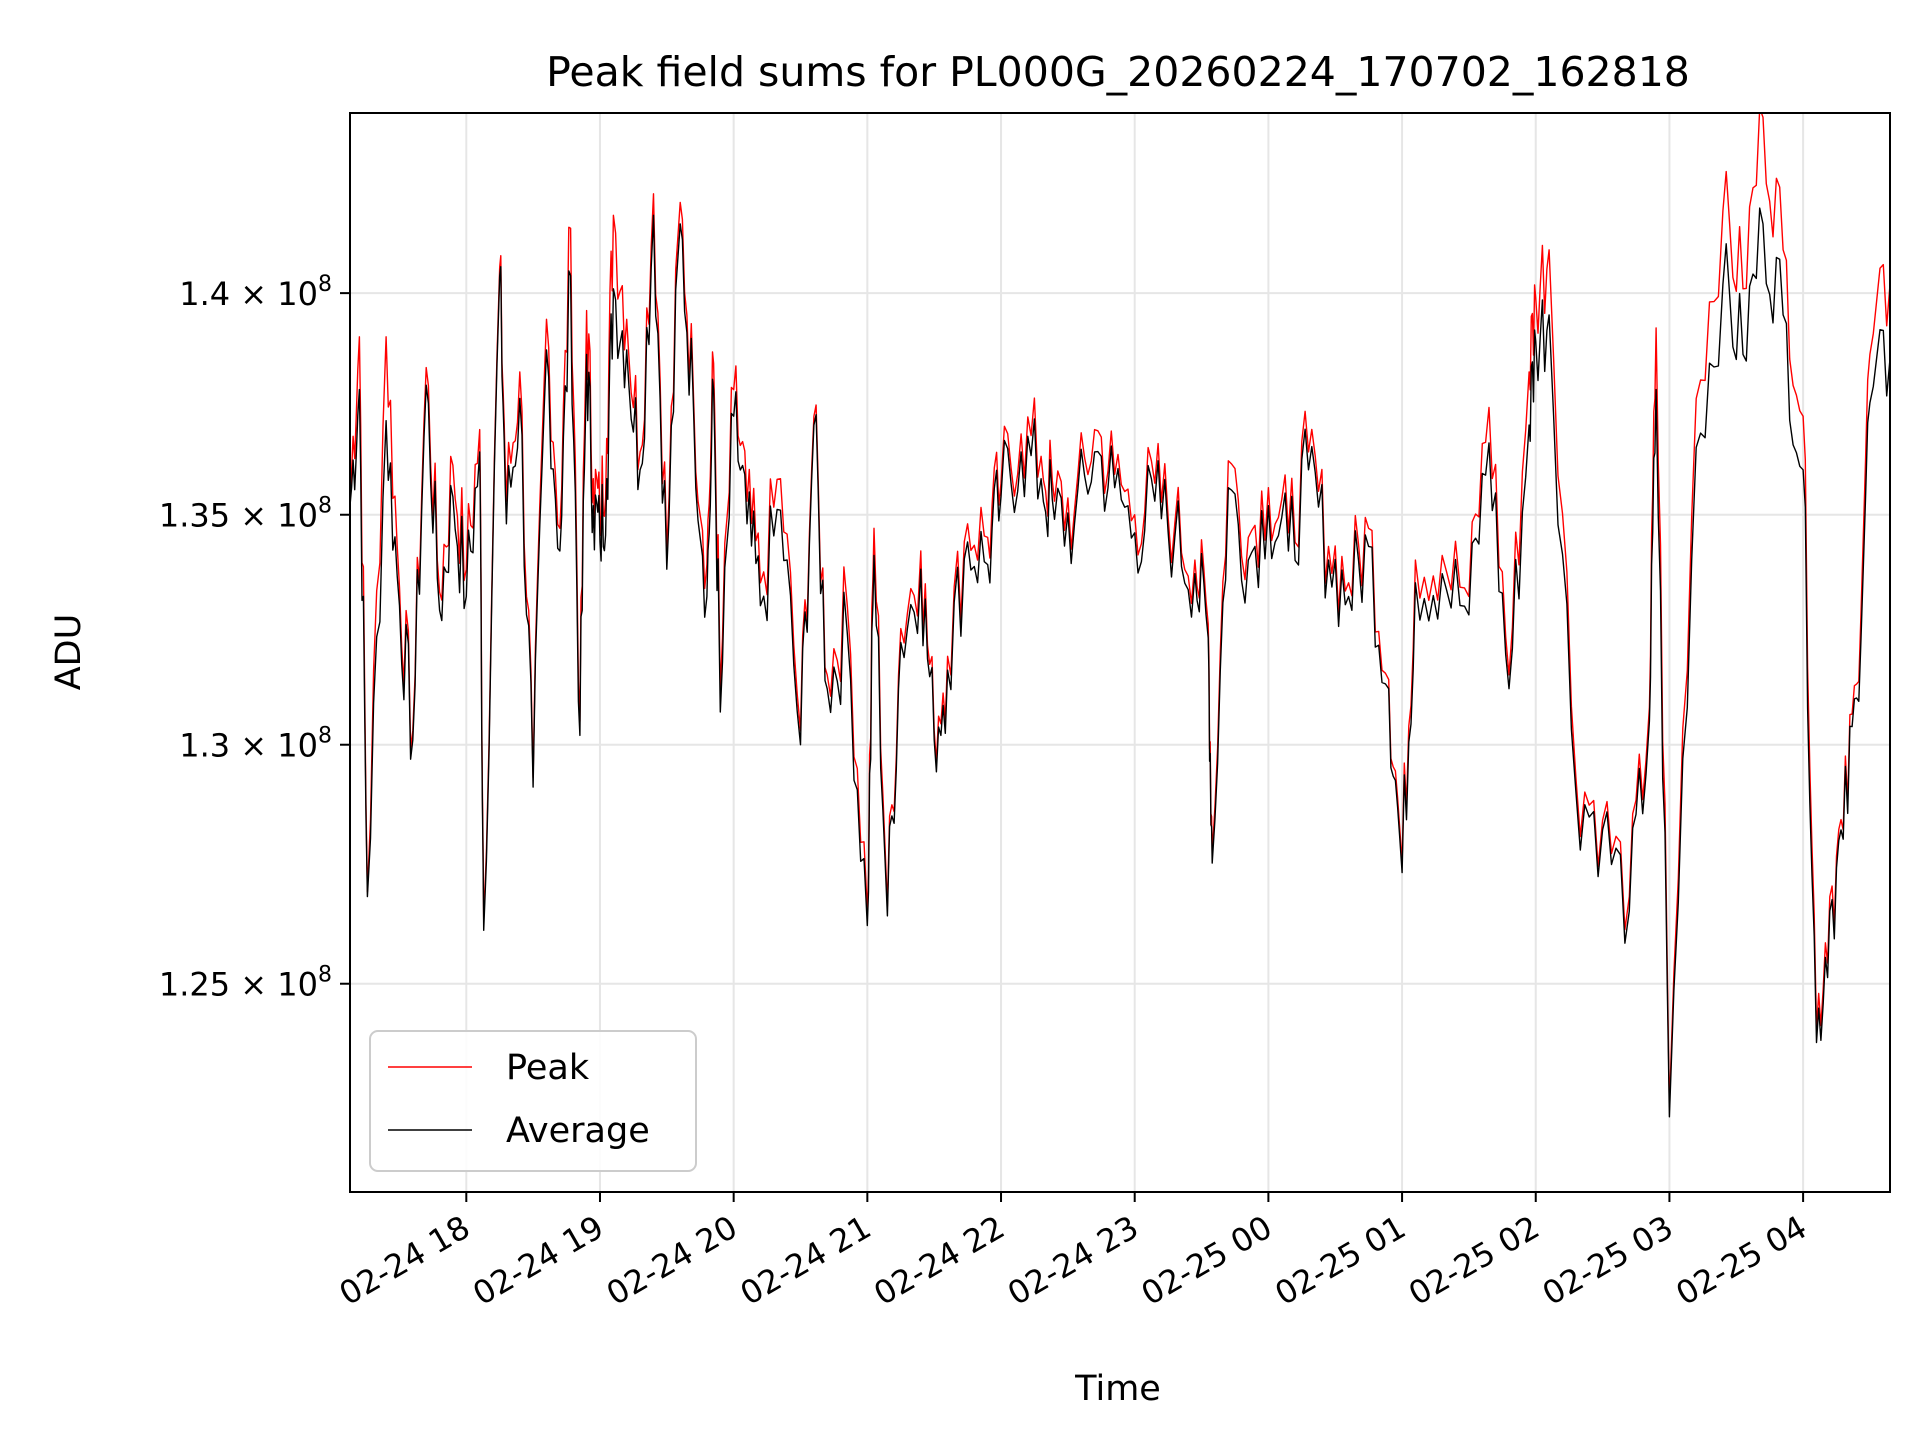 The image size is (1920, 1440). Describe the element at coordinates (245, 514) in the screenshot. I see `y-tick-label: 1.35 × 108` at that location.